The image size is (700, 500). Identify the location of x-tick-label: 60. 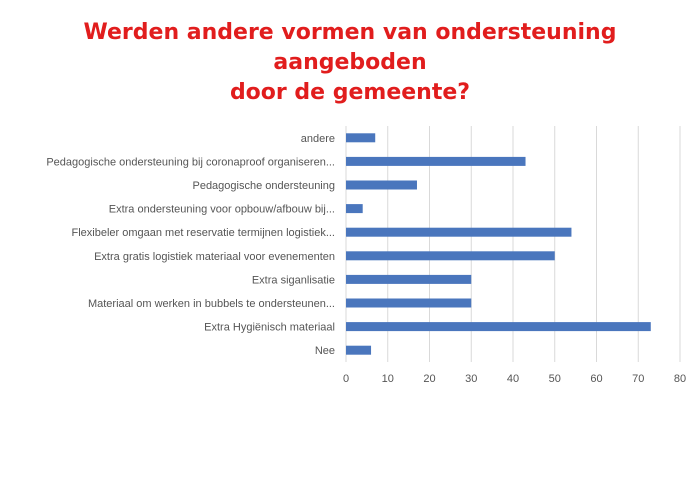
(596, 379).